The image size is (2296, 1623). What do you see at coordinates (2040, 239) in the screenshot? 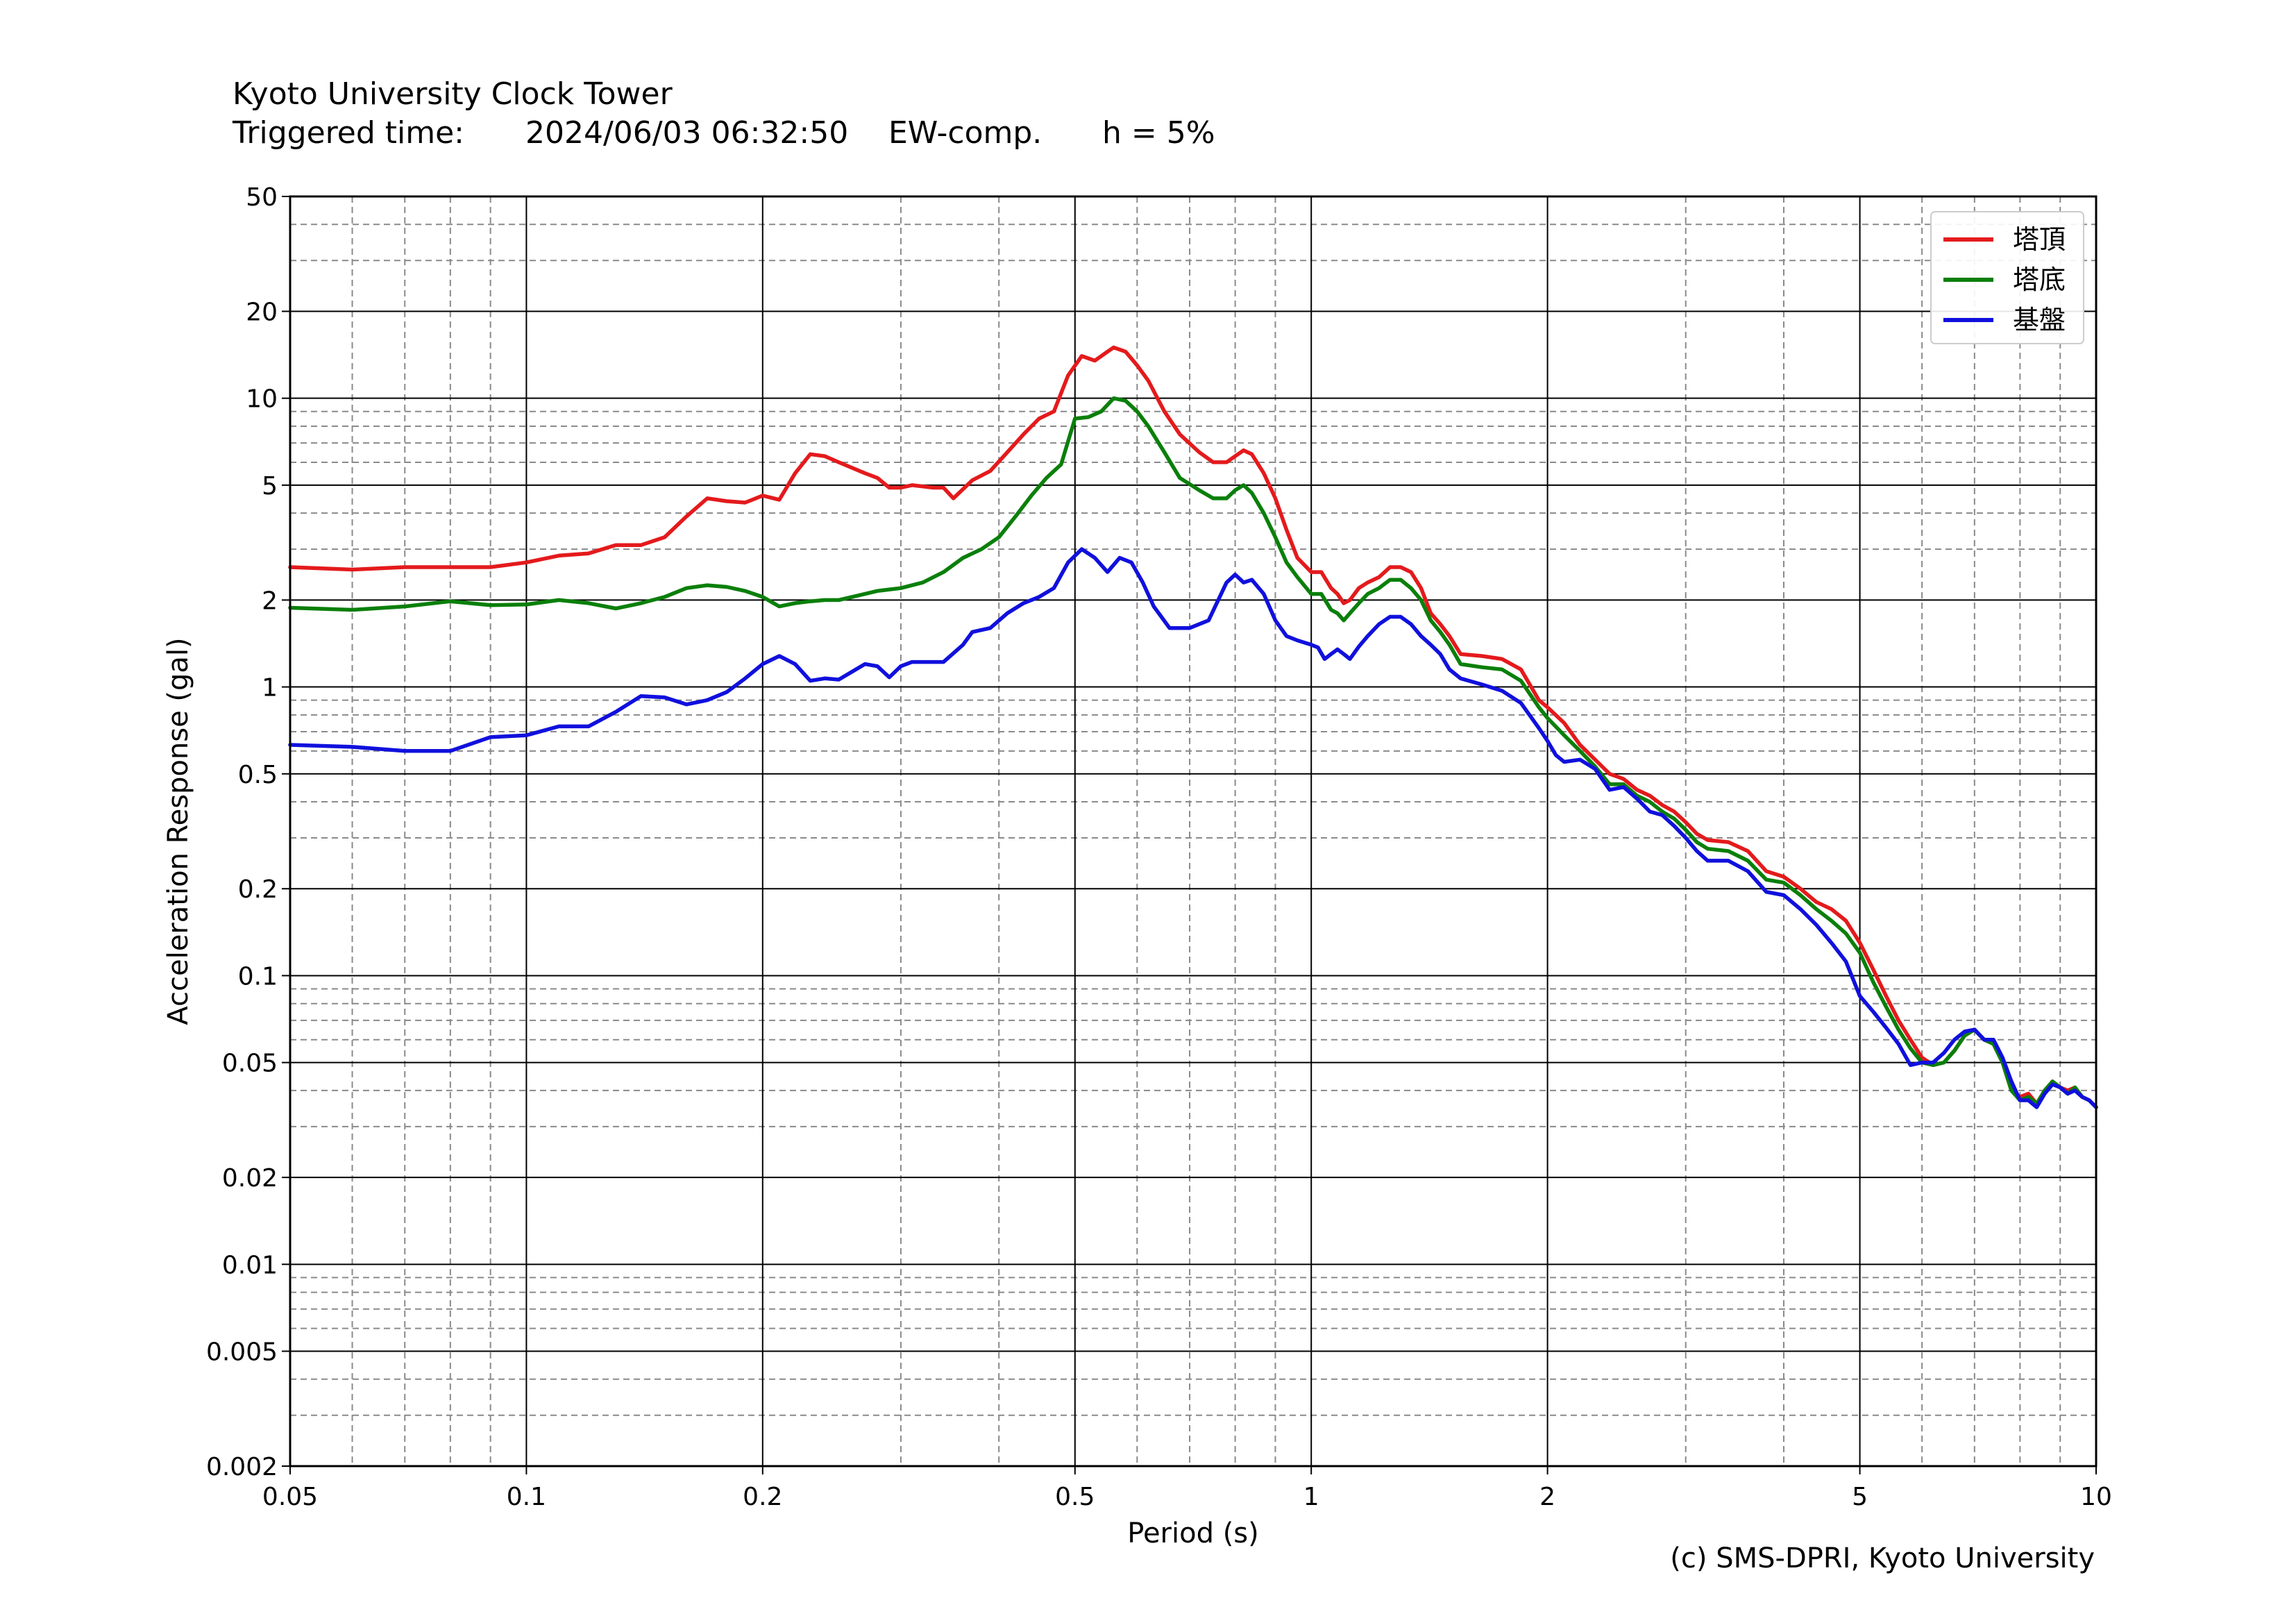
I see `legend-entry: 塔頂` at bounding box center [2040, 239].